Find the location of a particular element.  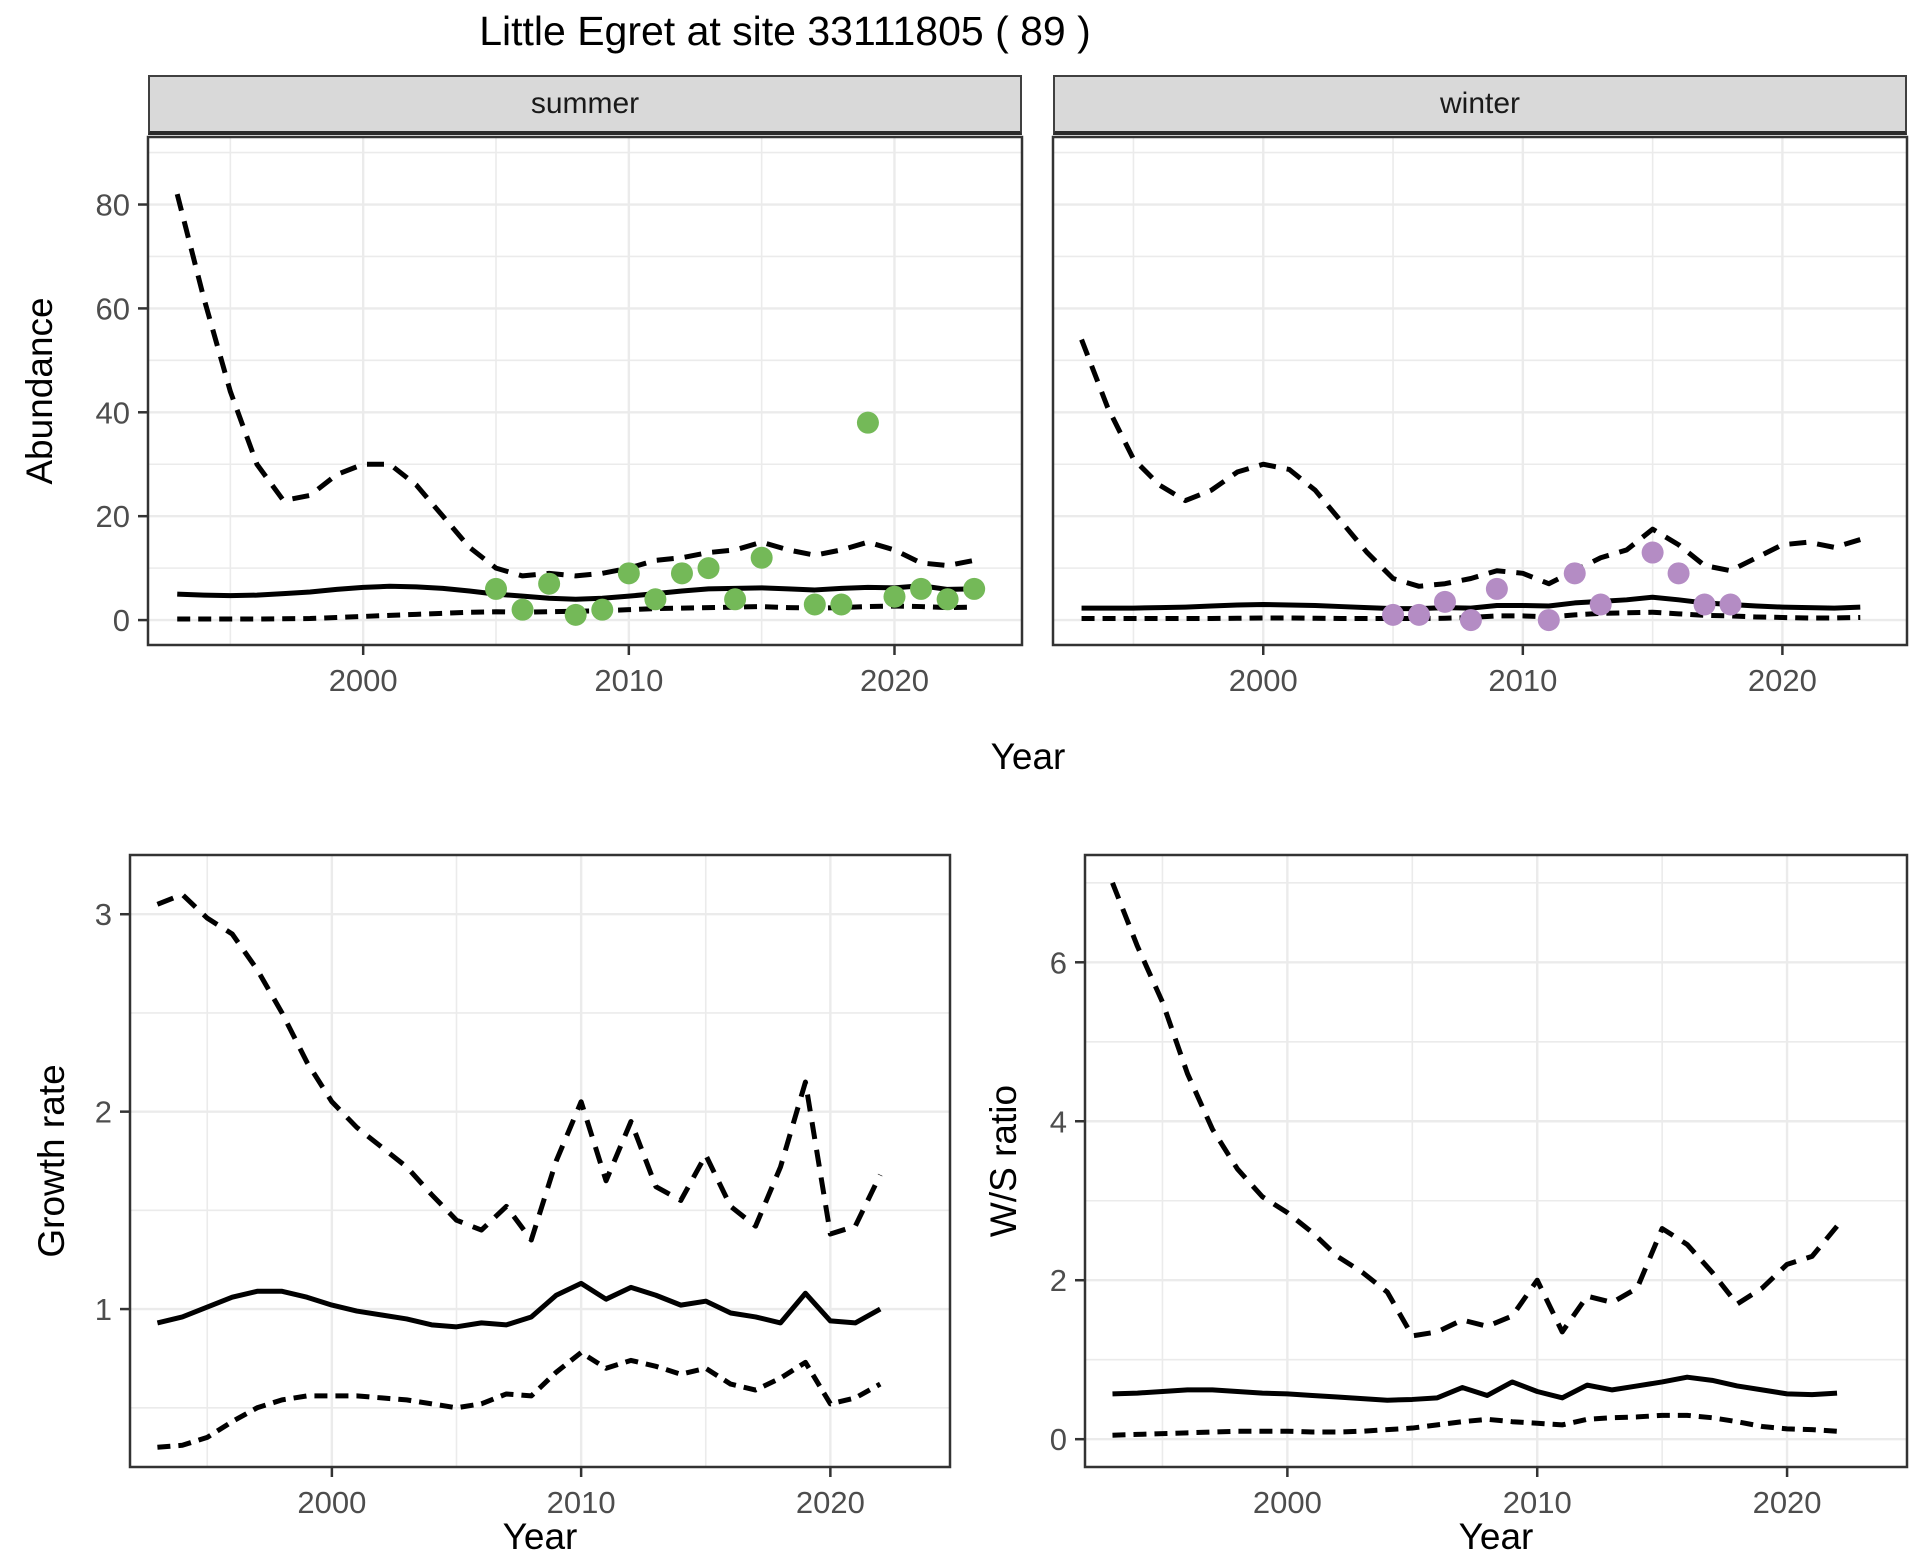

growth_rate-lower_ci-line is located at coordinates (519, 1399).